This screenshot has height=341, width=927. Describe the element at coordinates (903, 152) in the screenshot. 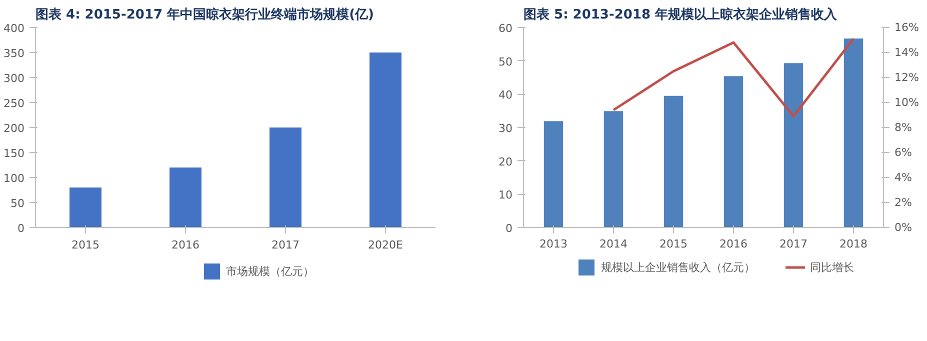

I see `y2-tick-label: 6%` at that location.